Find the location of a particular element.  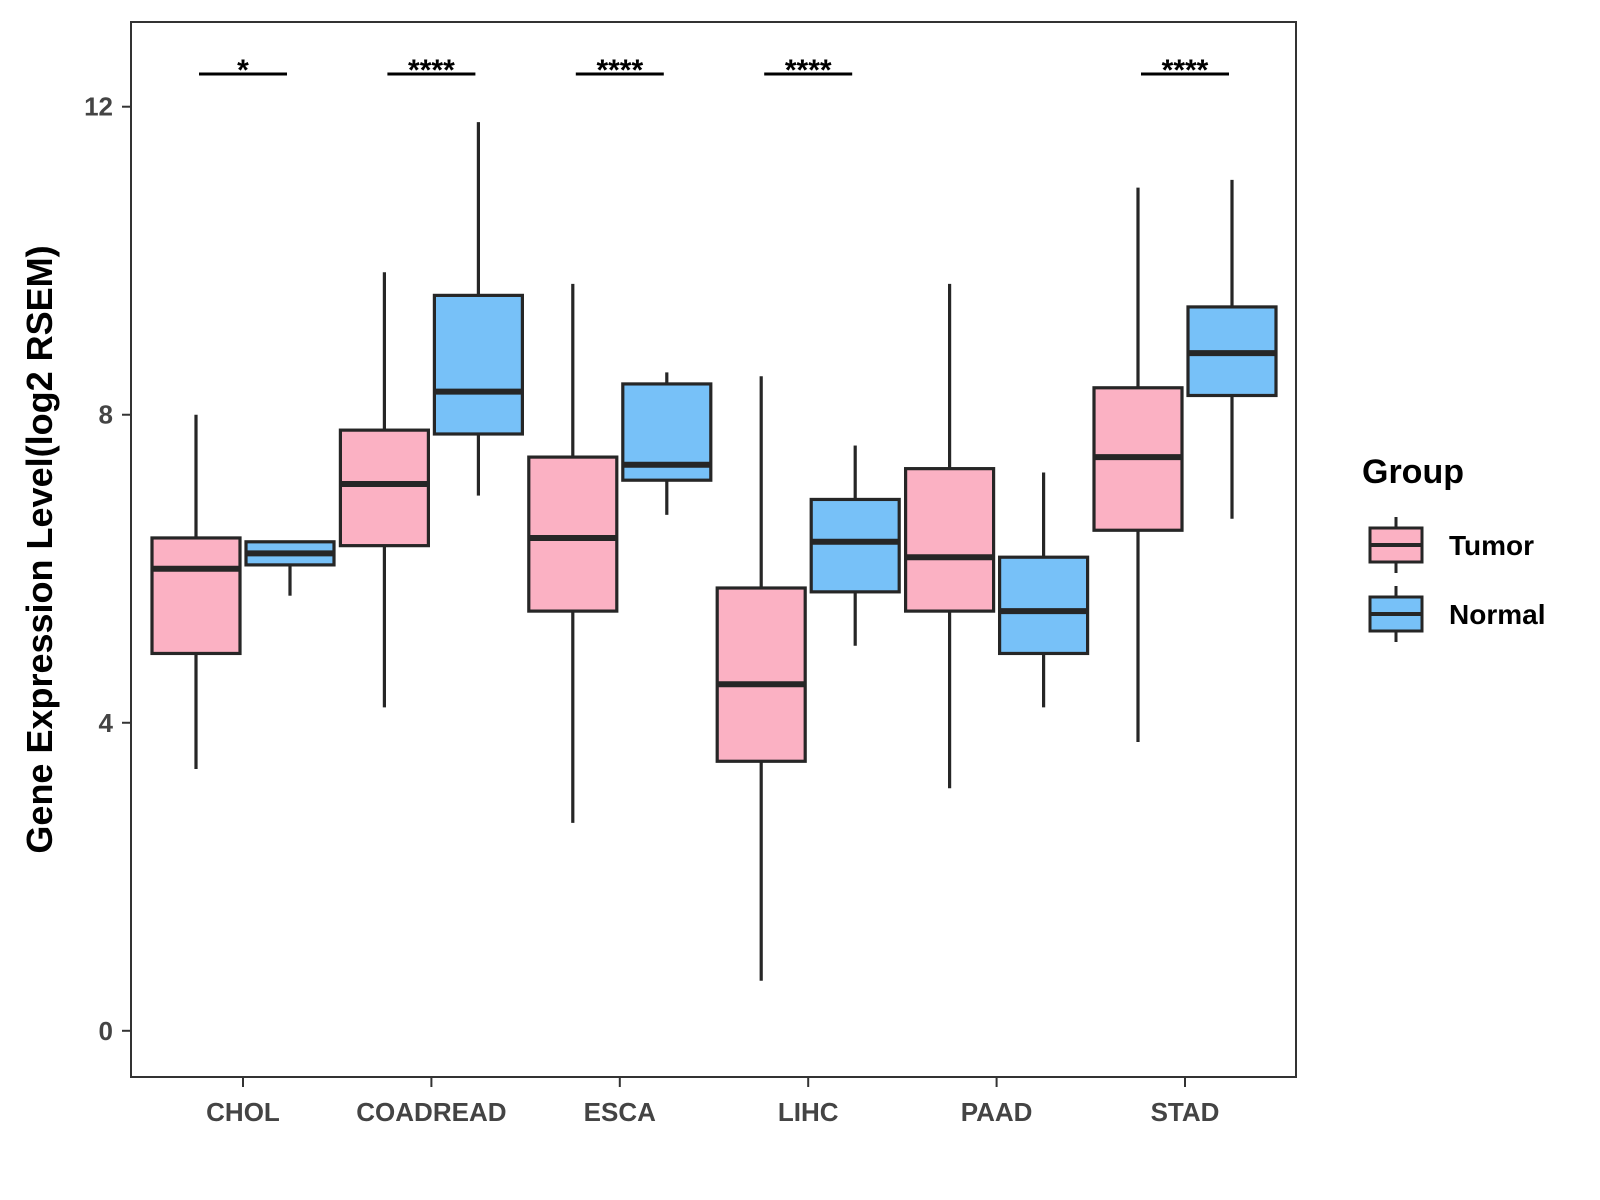

box-normal-coadread is located at coordinates (478, 364).